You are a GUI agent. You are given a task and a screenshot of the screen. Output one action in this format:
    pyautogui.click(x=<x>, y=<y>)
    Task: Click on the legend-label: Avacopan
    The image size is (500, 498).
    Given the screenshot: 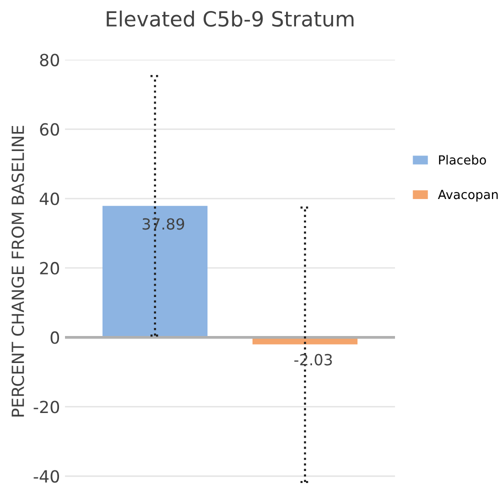 What is the action you would take?
    pyautogui.click(x=468, y=196)
    